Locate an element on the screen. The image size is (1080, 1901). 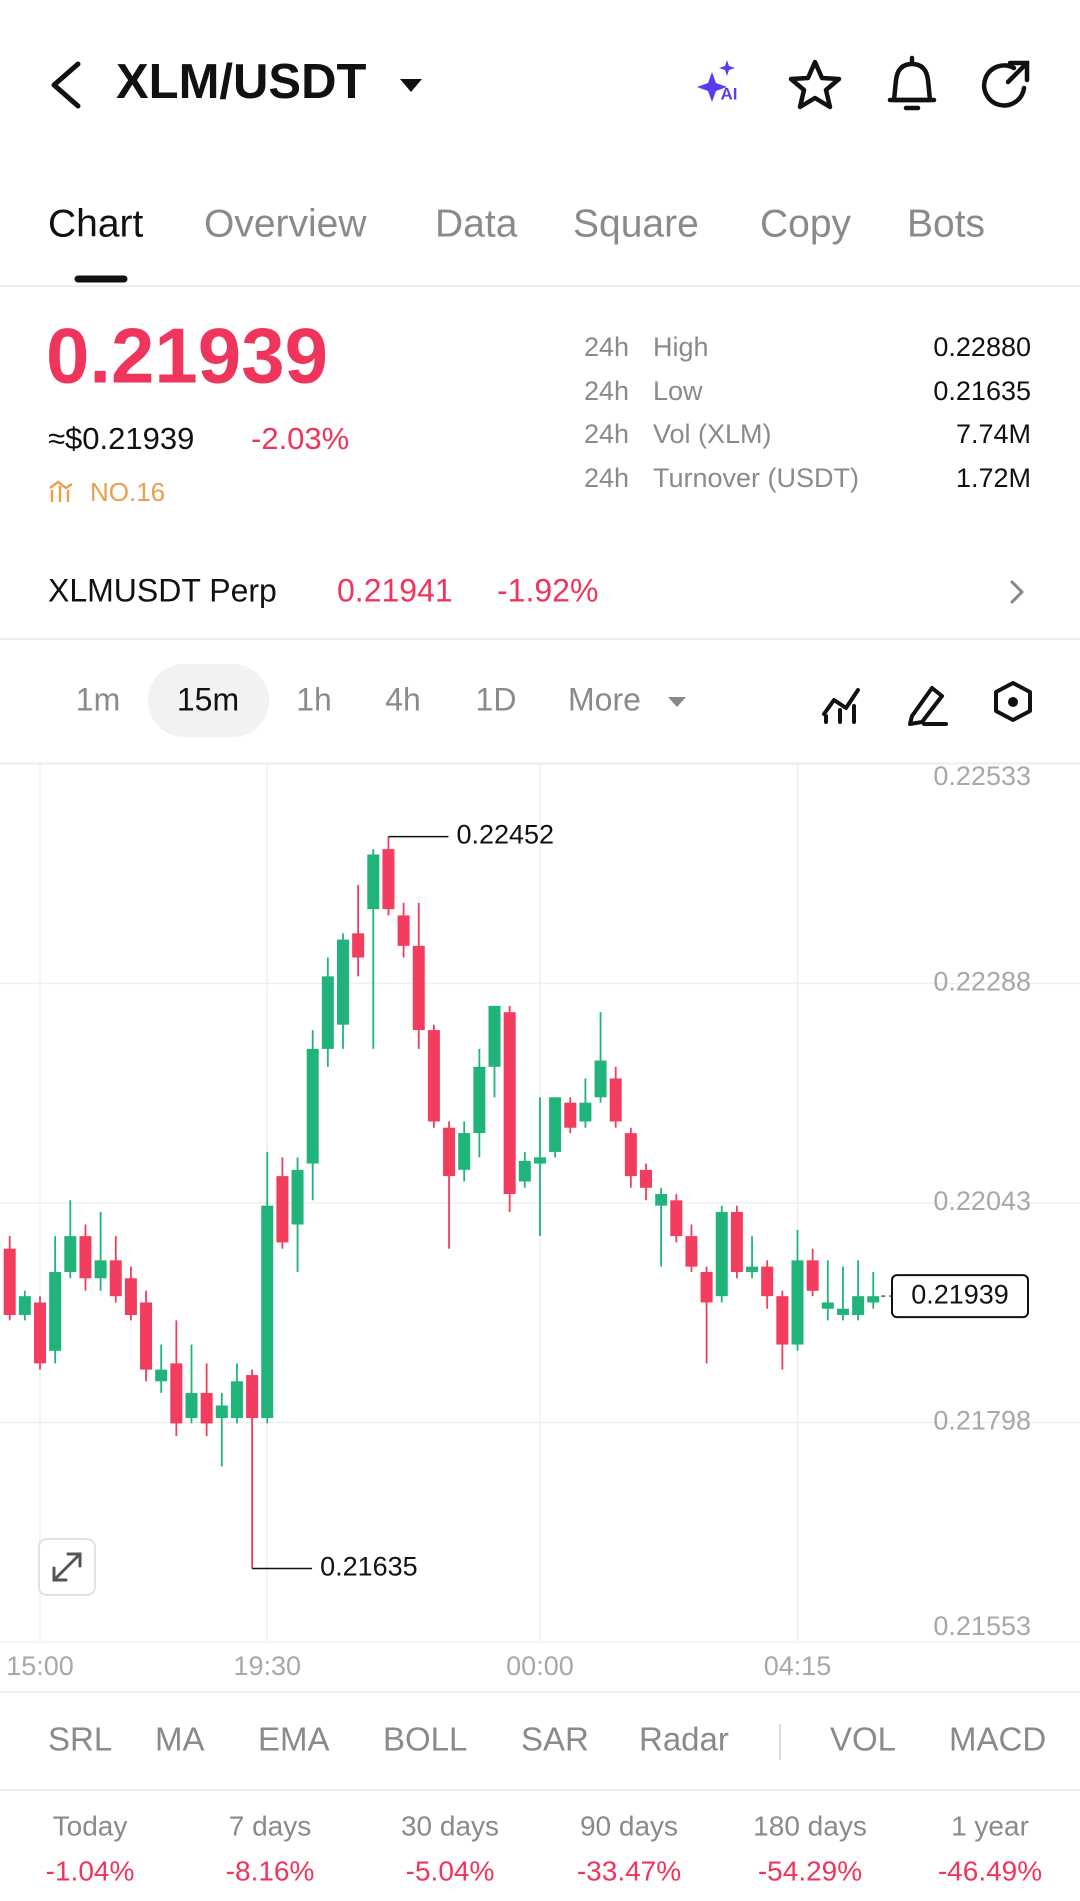
interval: 1D is located at coordinates (496, 699).